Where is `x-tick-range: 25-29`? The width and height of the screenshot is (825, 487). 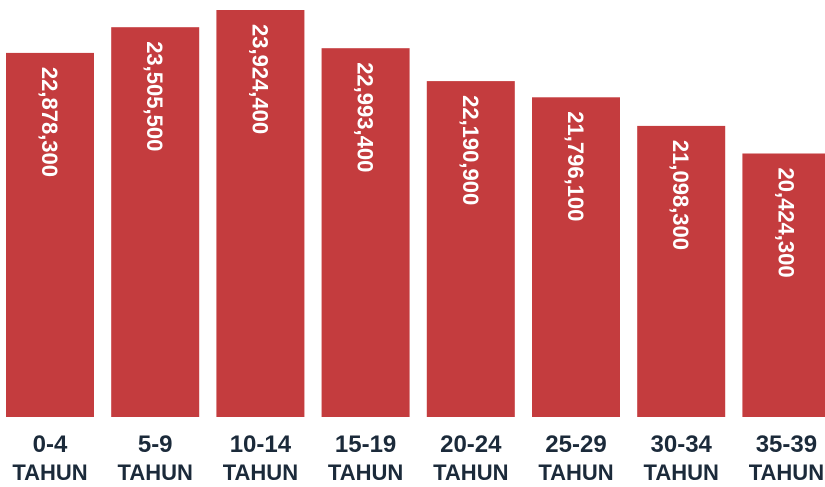 x-tick-range: 25-29 is located at coordinates (575, 444).